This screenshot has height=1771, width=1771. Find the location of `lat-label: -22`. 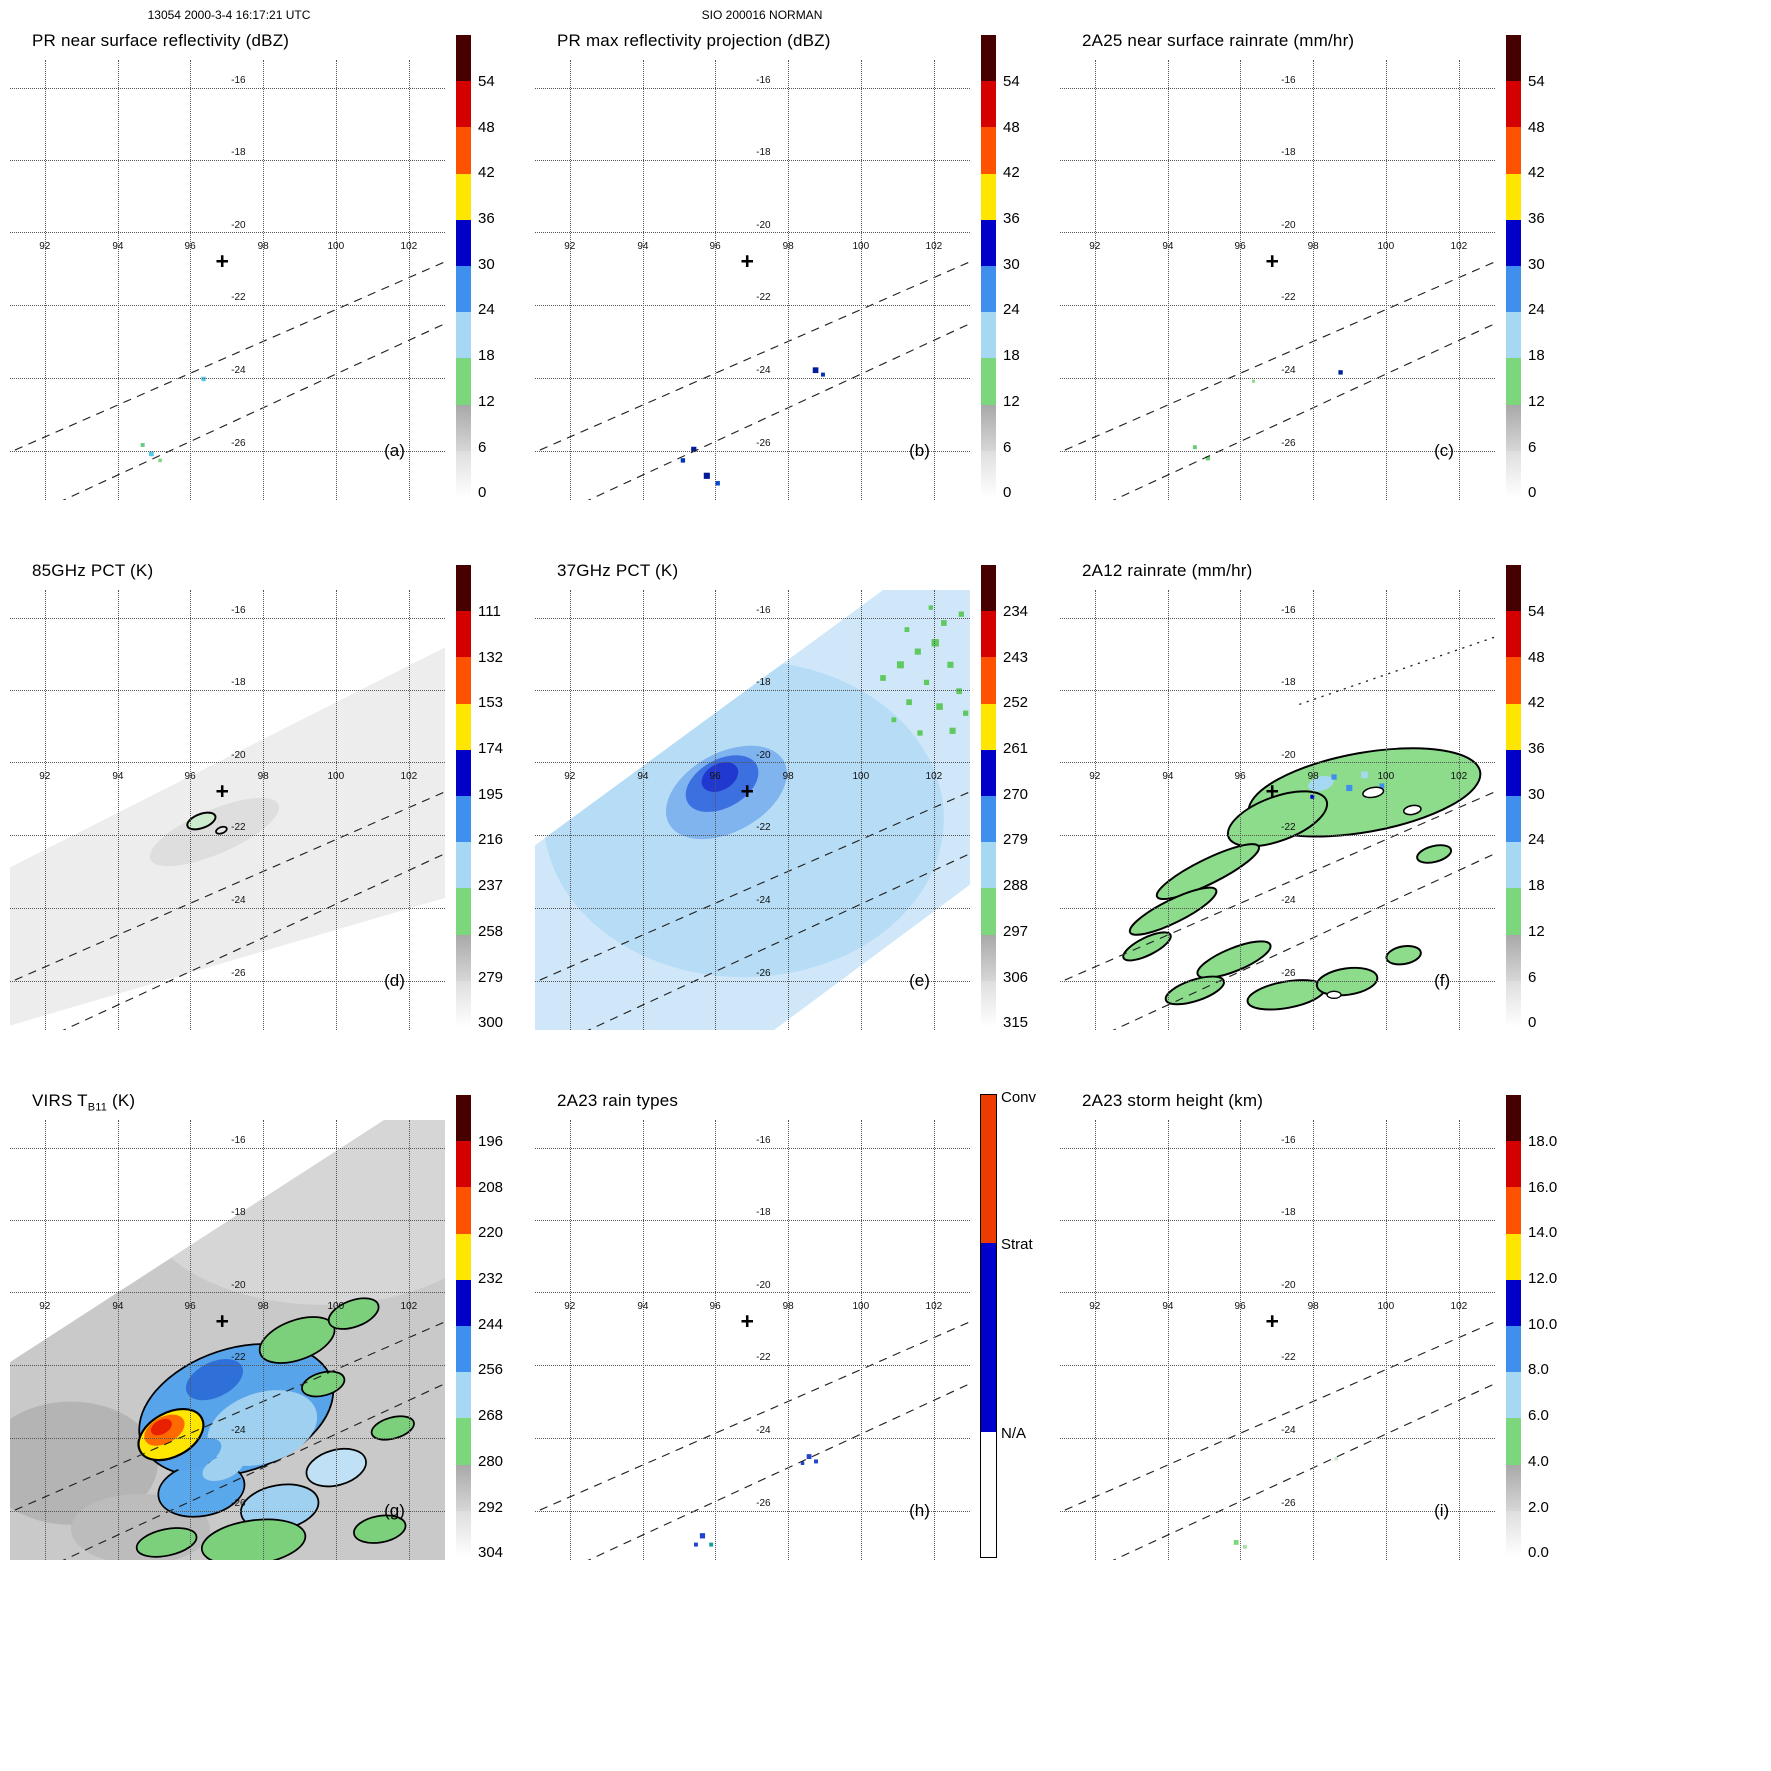

lat-label: -22 is located at coordinates (763, 1358).